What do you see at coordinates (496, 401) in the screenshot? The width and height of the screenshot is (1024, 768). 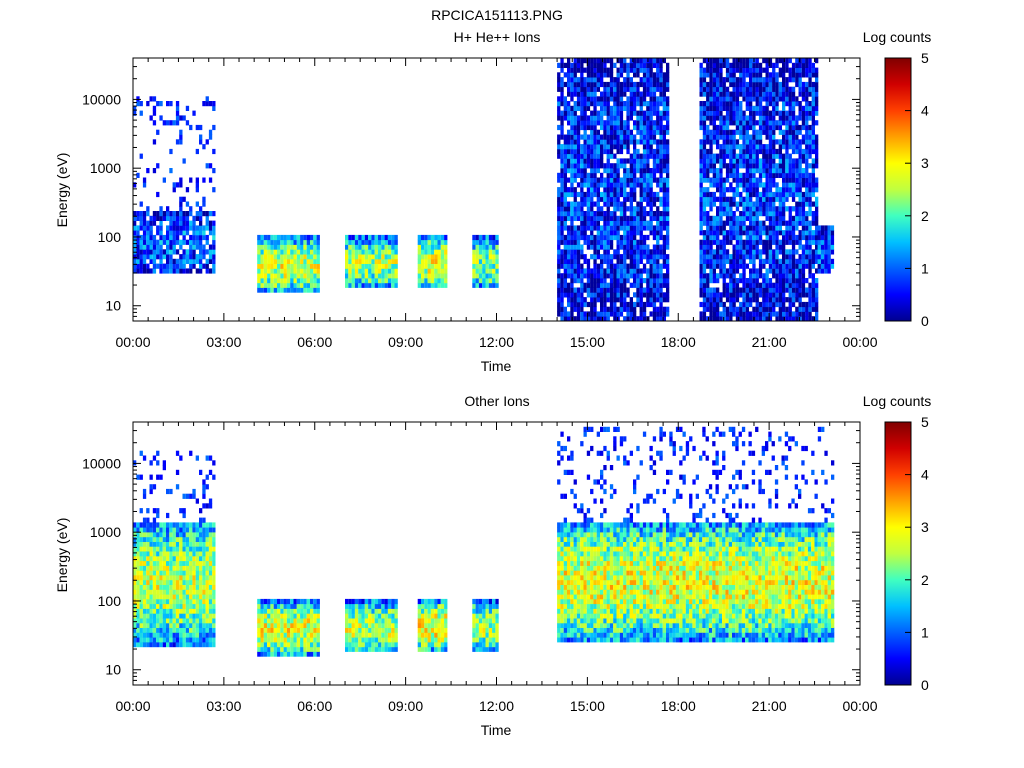 I see `panel-title: Other Ions` at bounding box center [496, 401].